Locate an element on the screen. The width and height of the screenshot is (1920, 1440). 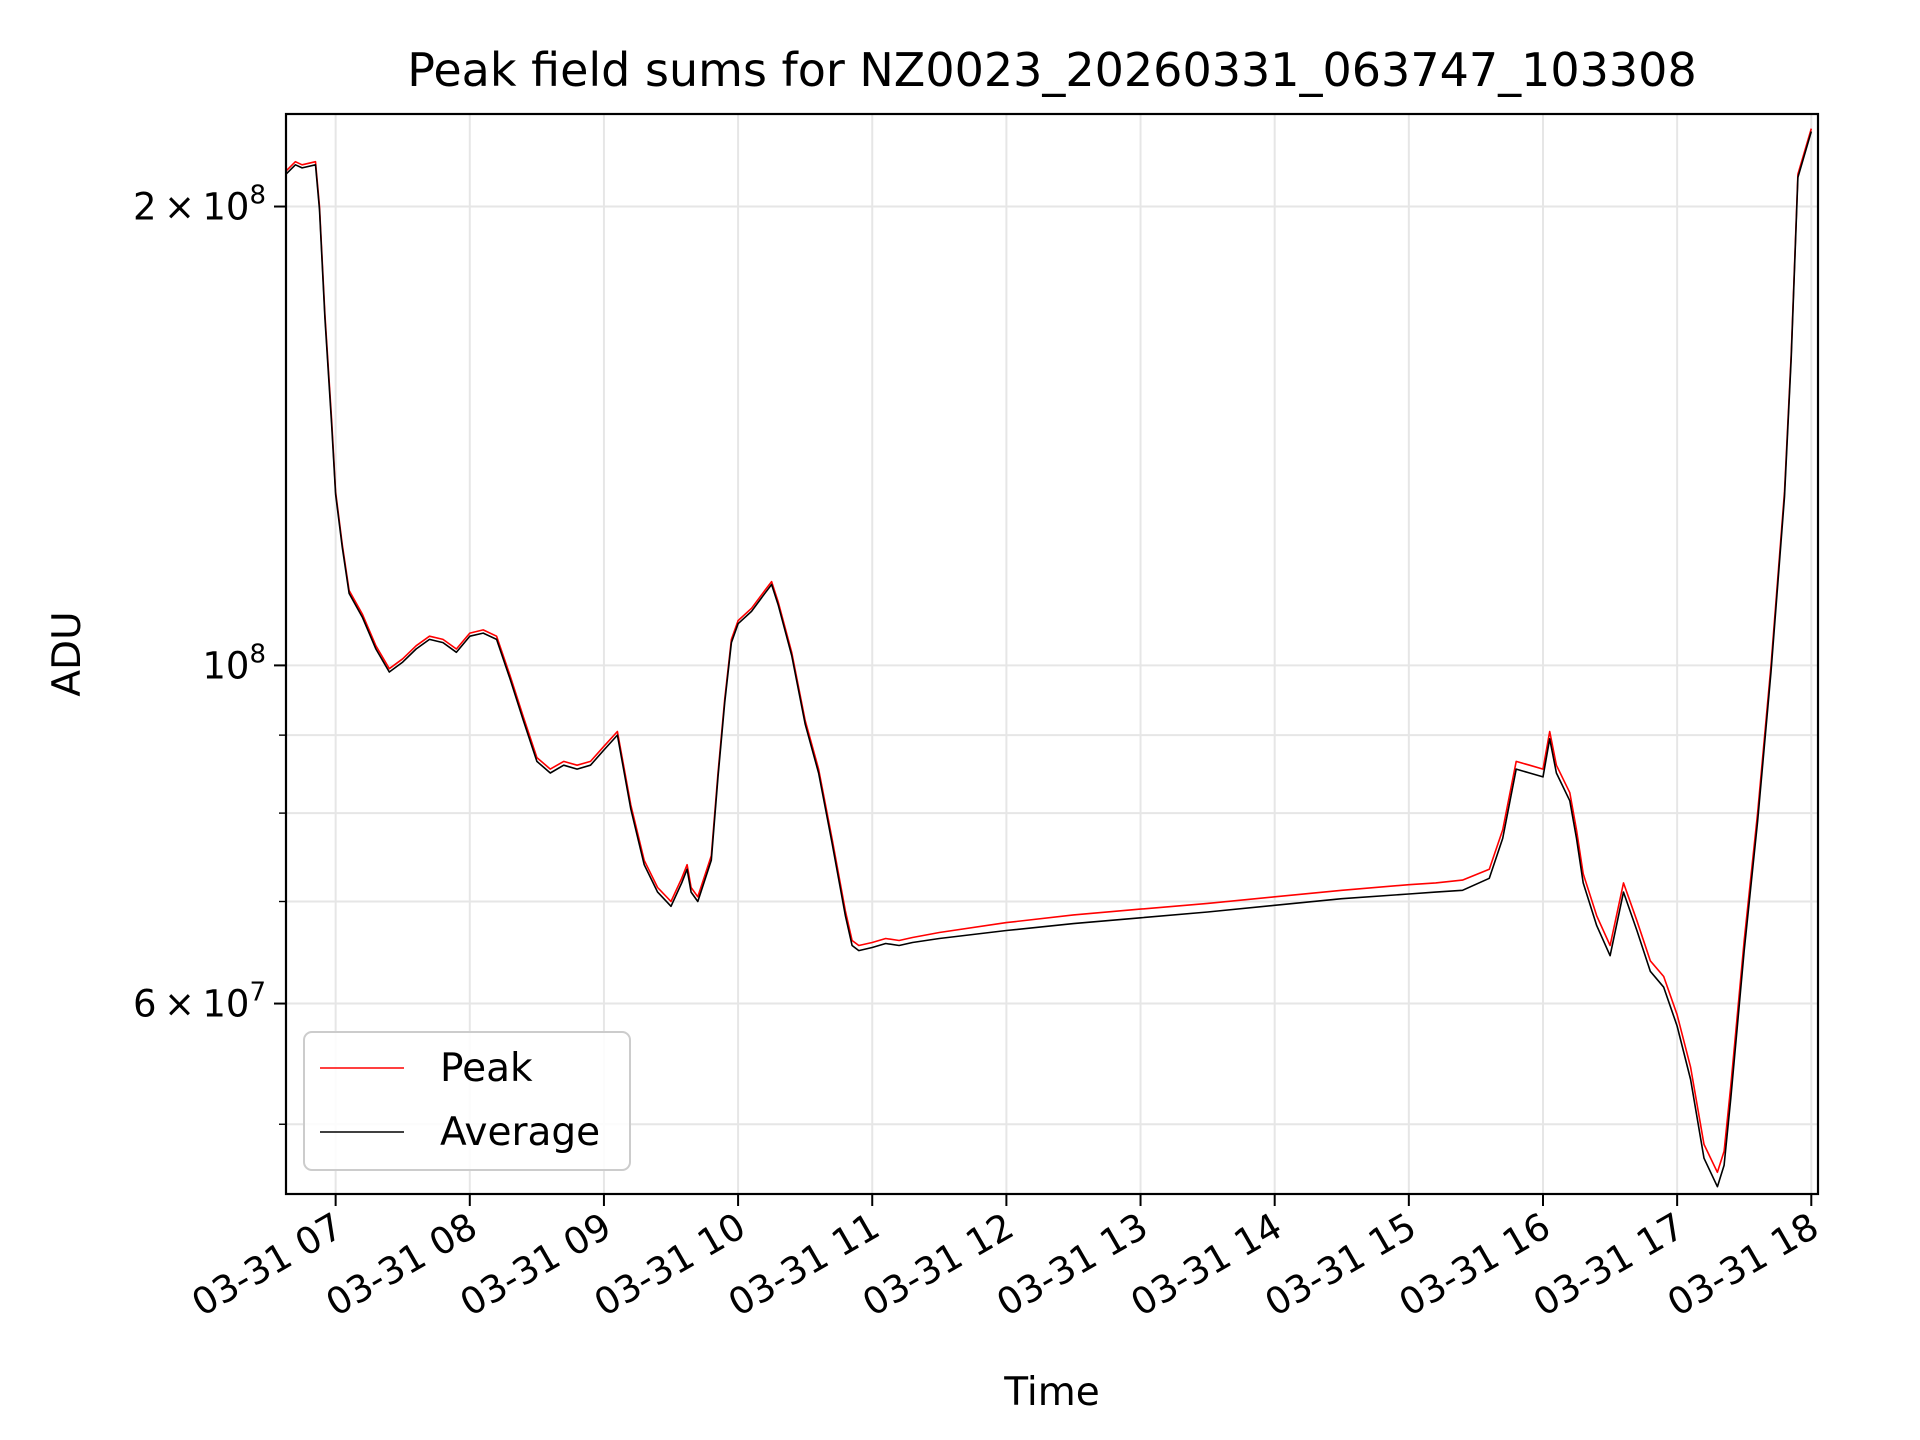
y-tick-label: 6 × 107 is located at coordinates (199, 1002).